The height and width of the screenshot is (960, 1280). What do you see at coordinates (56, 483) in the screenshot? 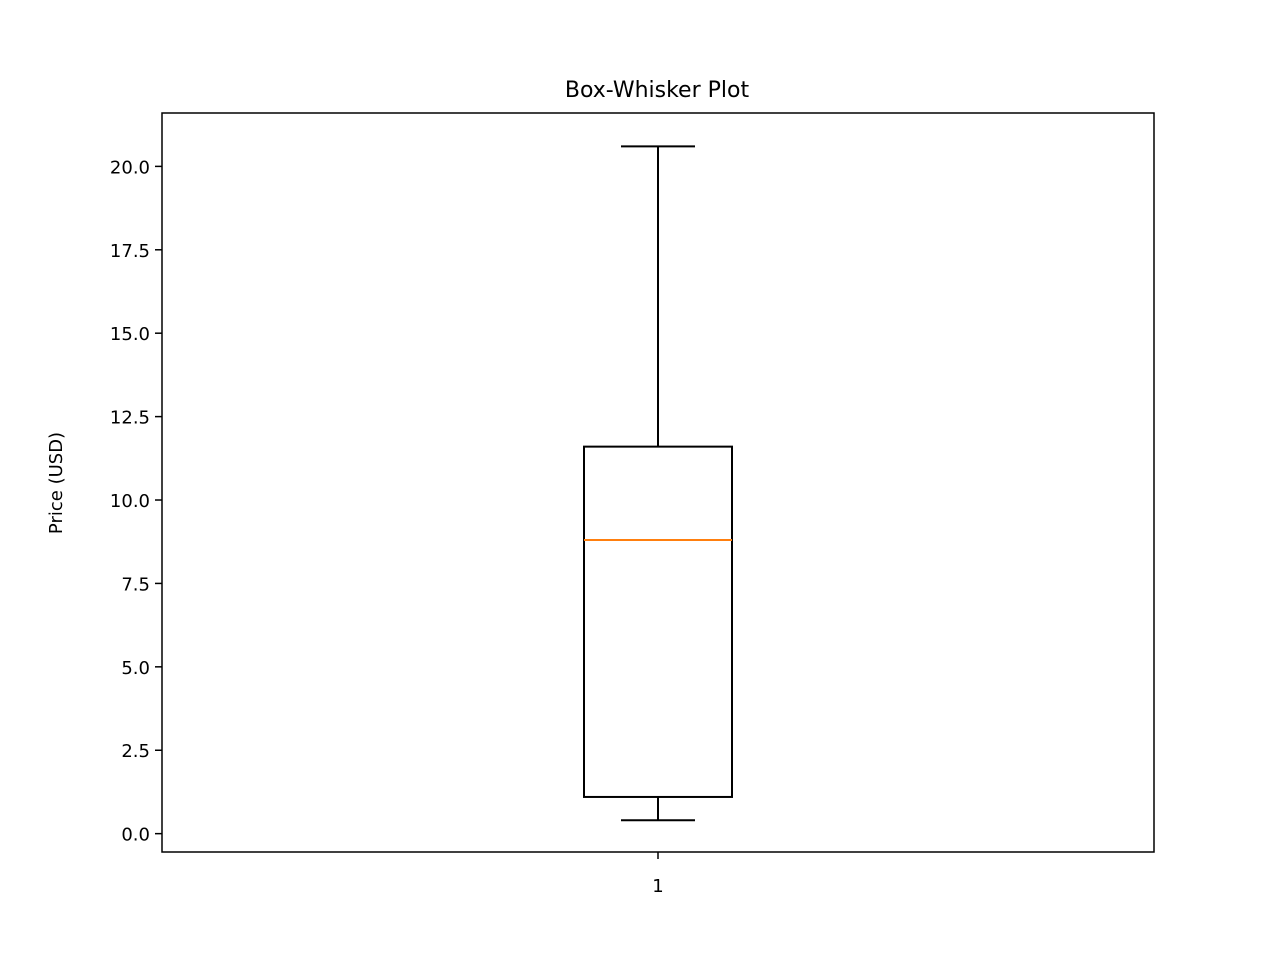
I see `y-axis-label: Price (USD)` at bounding box center [56, 483].